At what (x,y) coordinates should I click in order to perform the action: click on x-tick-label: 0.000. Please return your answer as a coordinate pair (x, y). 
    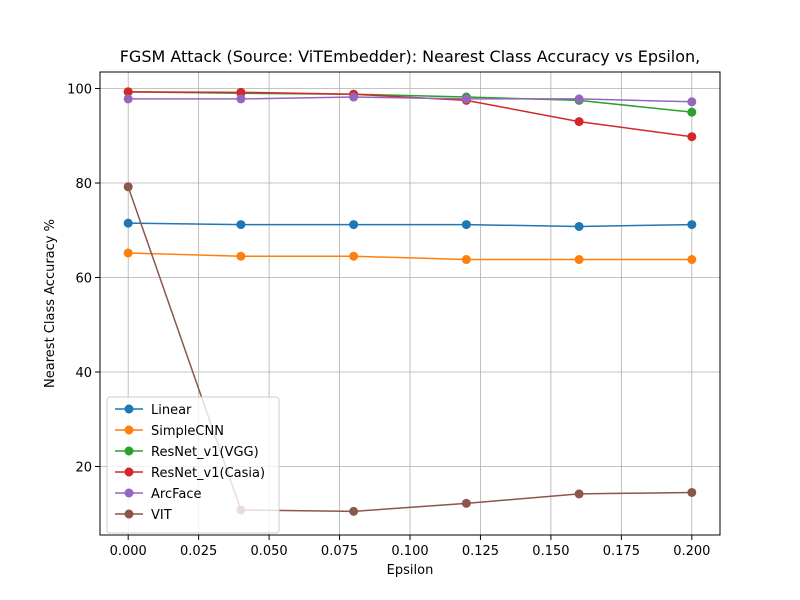
    Looking at the image, I should click on (128, 551).